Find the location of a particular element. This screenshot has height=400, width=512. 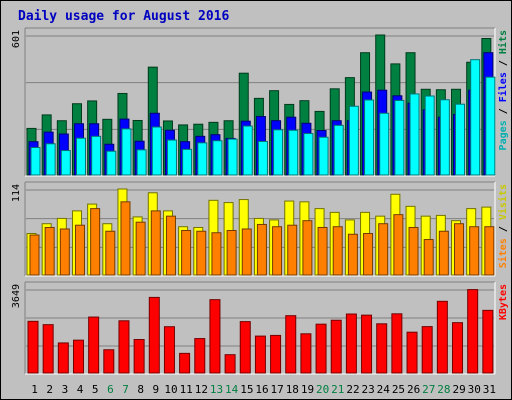

x-tick-label: 10 is located at coordinates (170, 389).